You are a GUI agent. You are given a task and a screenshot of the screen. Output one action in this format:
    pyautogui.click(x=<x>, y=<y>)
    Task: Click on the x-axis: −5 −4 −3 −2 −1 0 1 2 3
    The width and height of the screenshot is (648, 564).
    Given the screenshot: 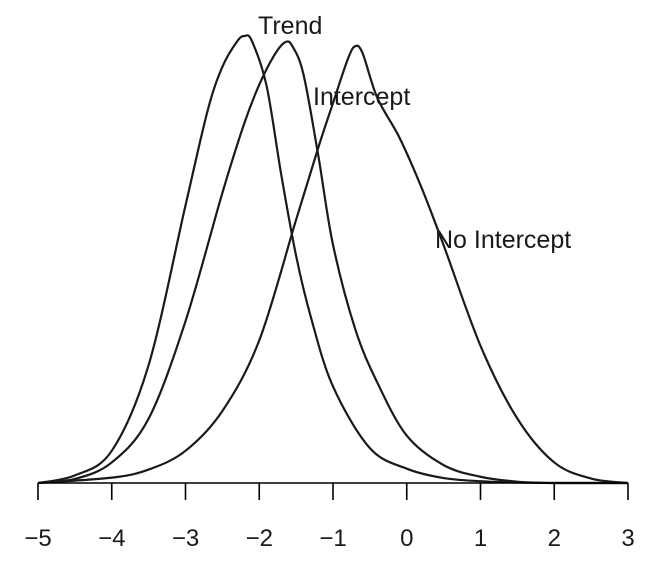 What is the action you would take?
    pyautogui.click(x=329, y=517)
    